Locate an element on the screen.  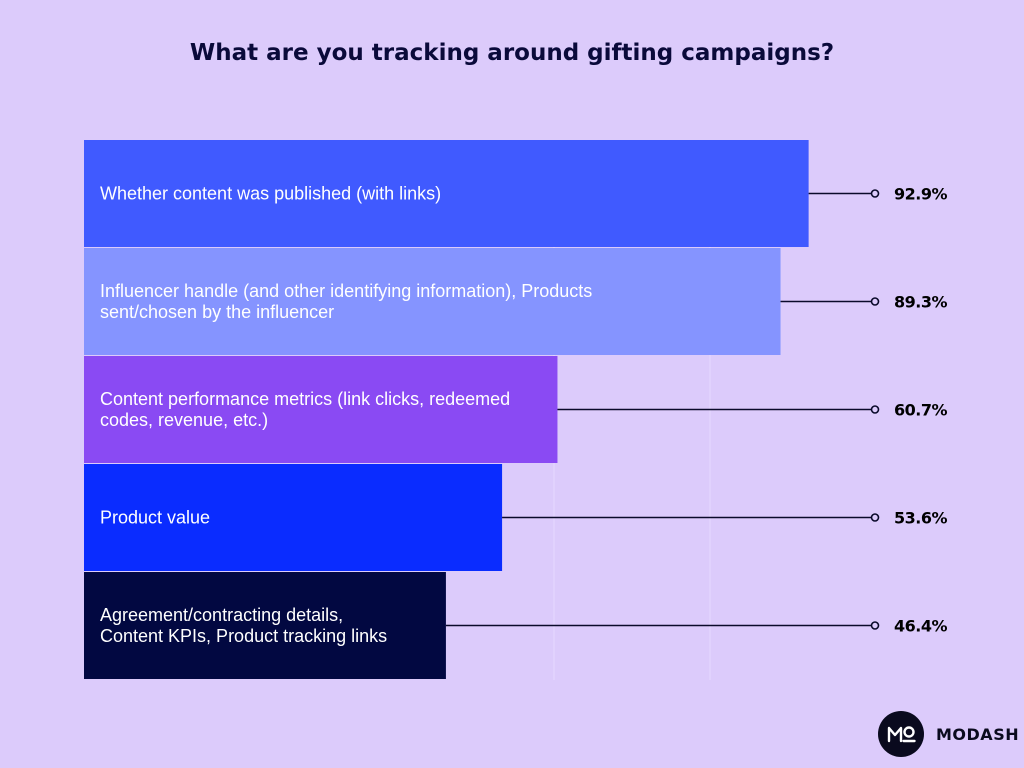
value-label: 89.3% is located at coordinates (920, 302).